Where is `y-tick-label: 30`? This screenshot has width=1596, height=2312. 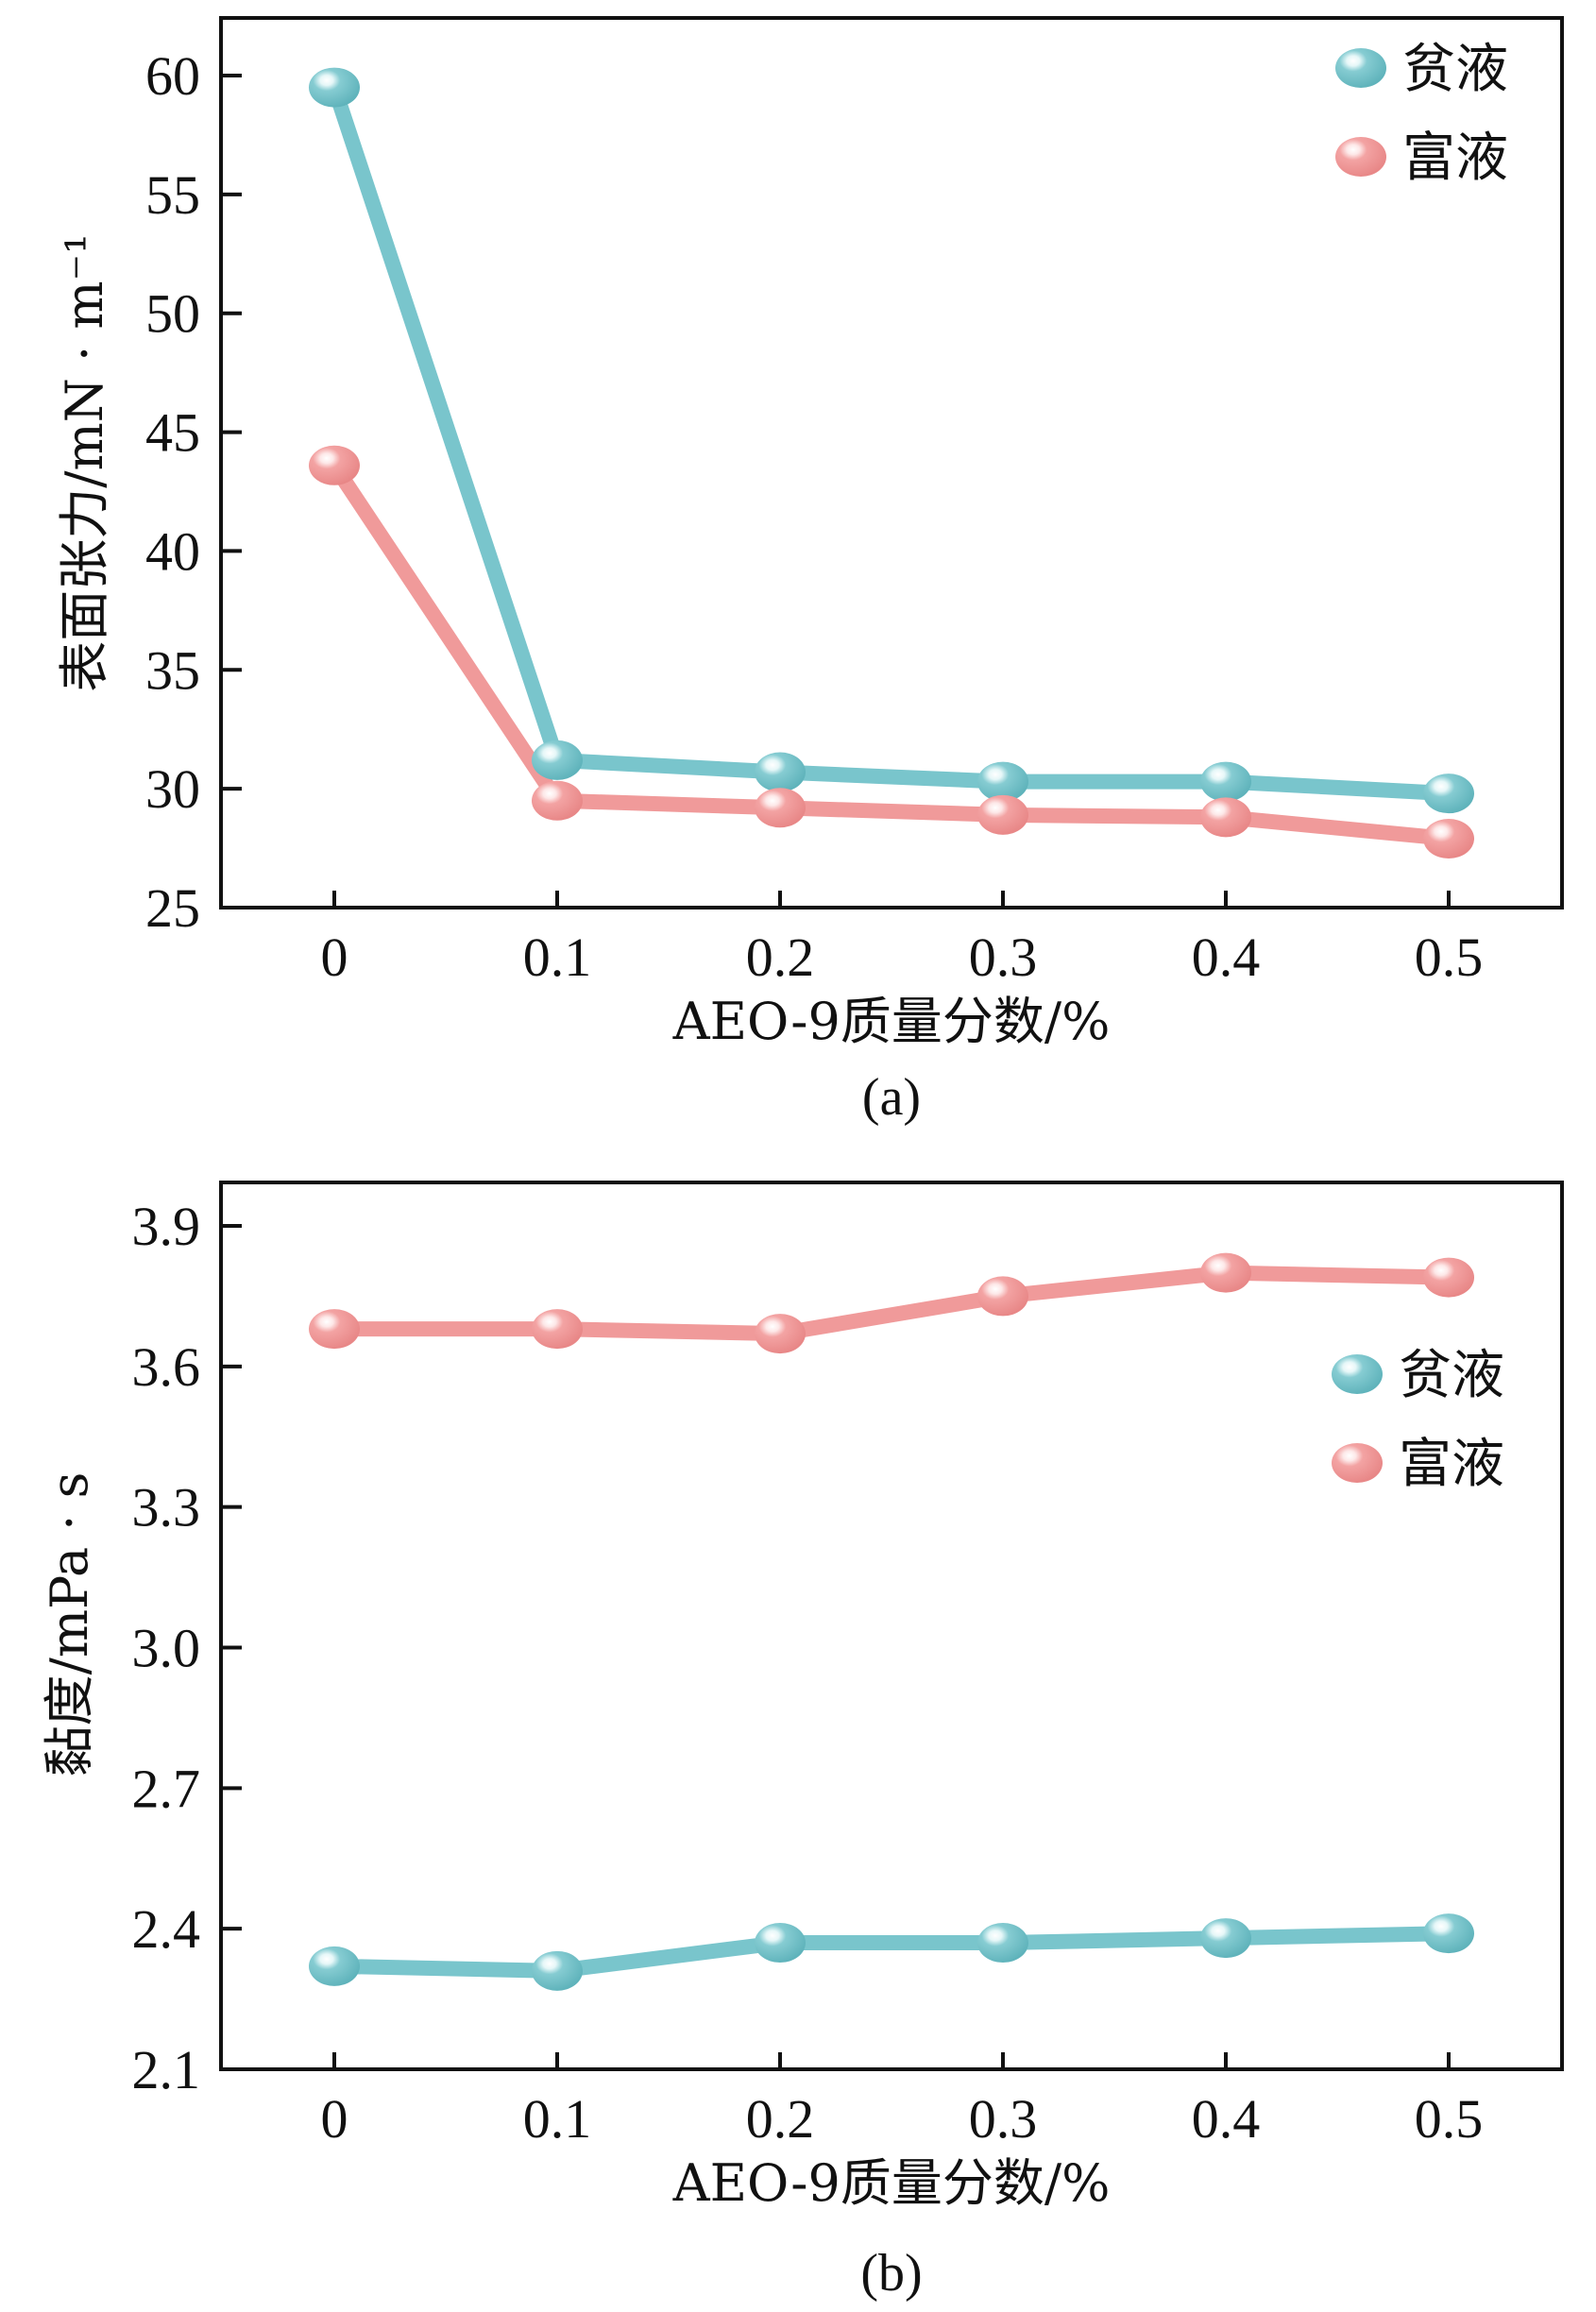
y-tick-label: 30 is located at coordinates (172, 789).